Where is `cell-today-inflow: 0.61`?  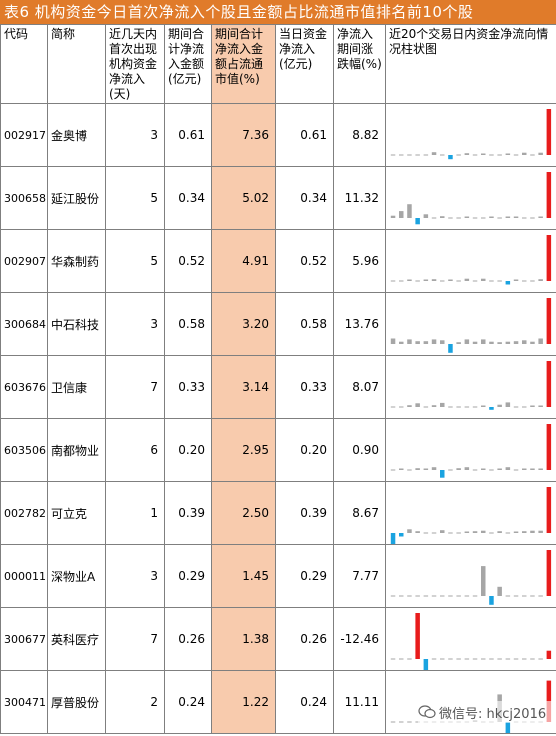 cell-today-inflow: 0.61 is located at coordinates (304, 135).